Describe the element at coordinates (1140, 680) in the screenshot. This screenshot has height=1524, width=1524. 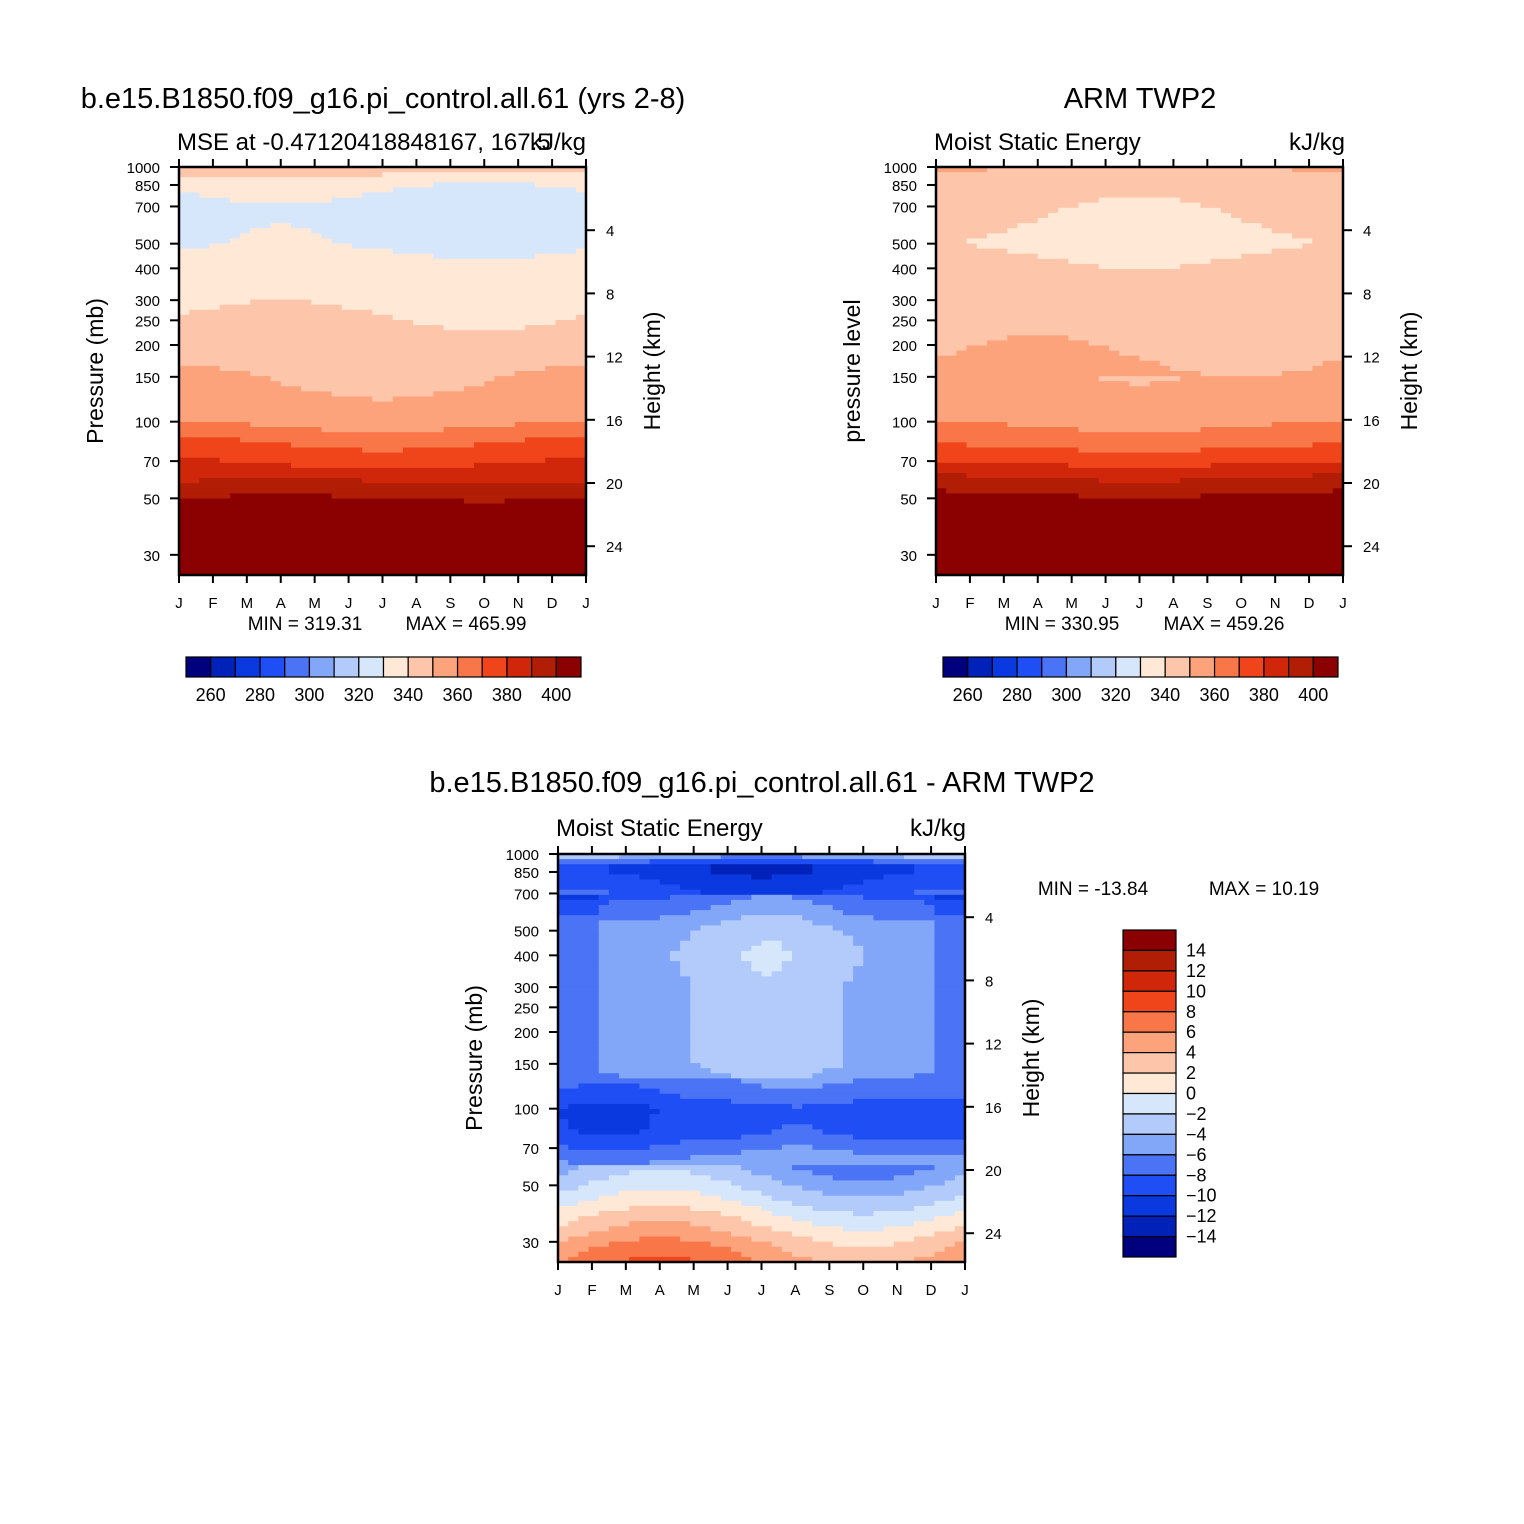
I see `obs-colorbar: 260 280 300 320 340 360 380 400` at that location.